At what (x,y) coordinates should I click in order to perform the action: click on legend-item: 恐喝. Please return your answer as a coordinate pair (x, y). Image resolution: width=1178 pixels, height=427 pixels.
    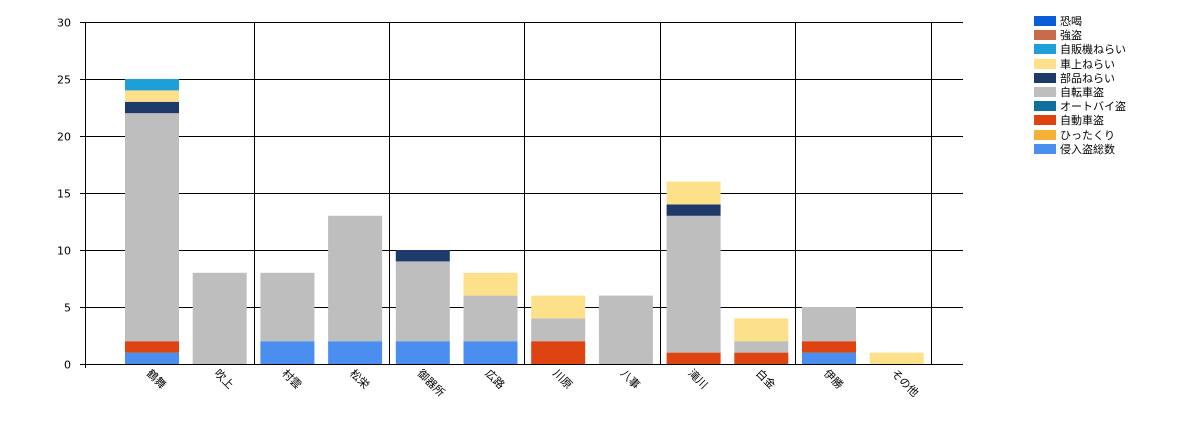
    Looking at the image, I should click on (1080, 21).